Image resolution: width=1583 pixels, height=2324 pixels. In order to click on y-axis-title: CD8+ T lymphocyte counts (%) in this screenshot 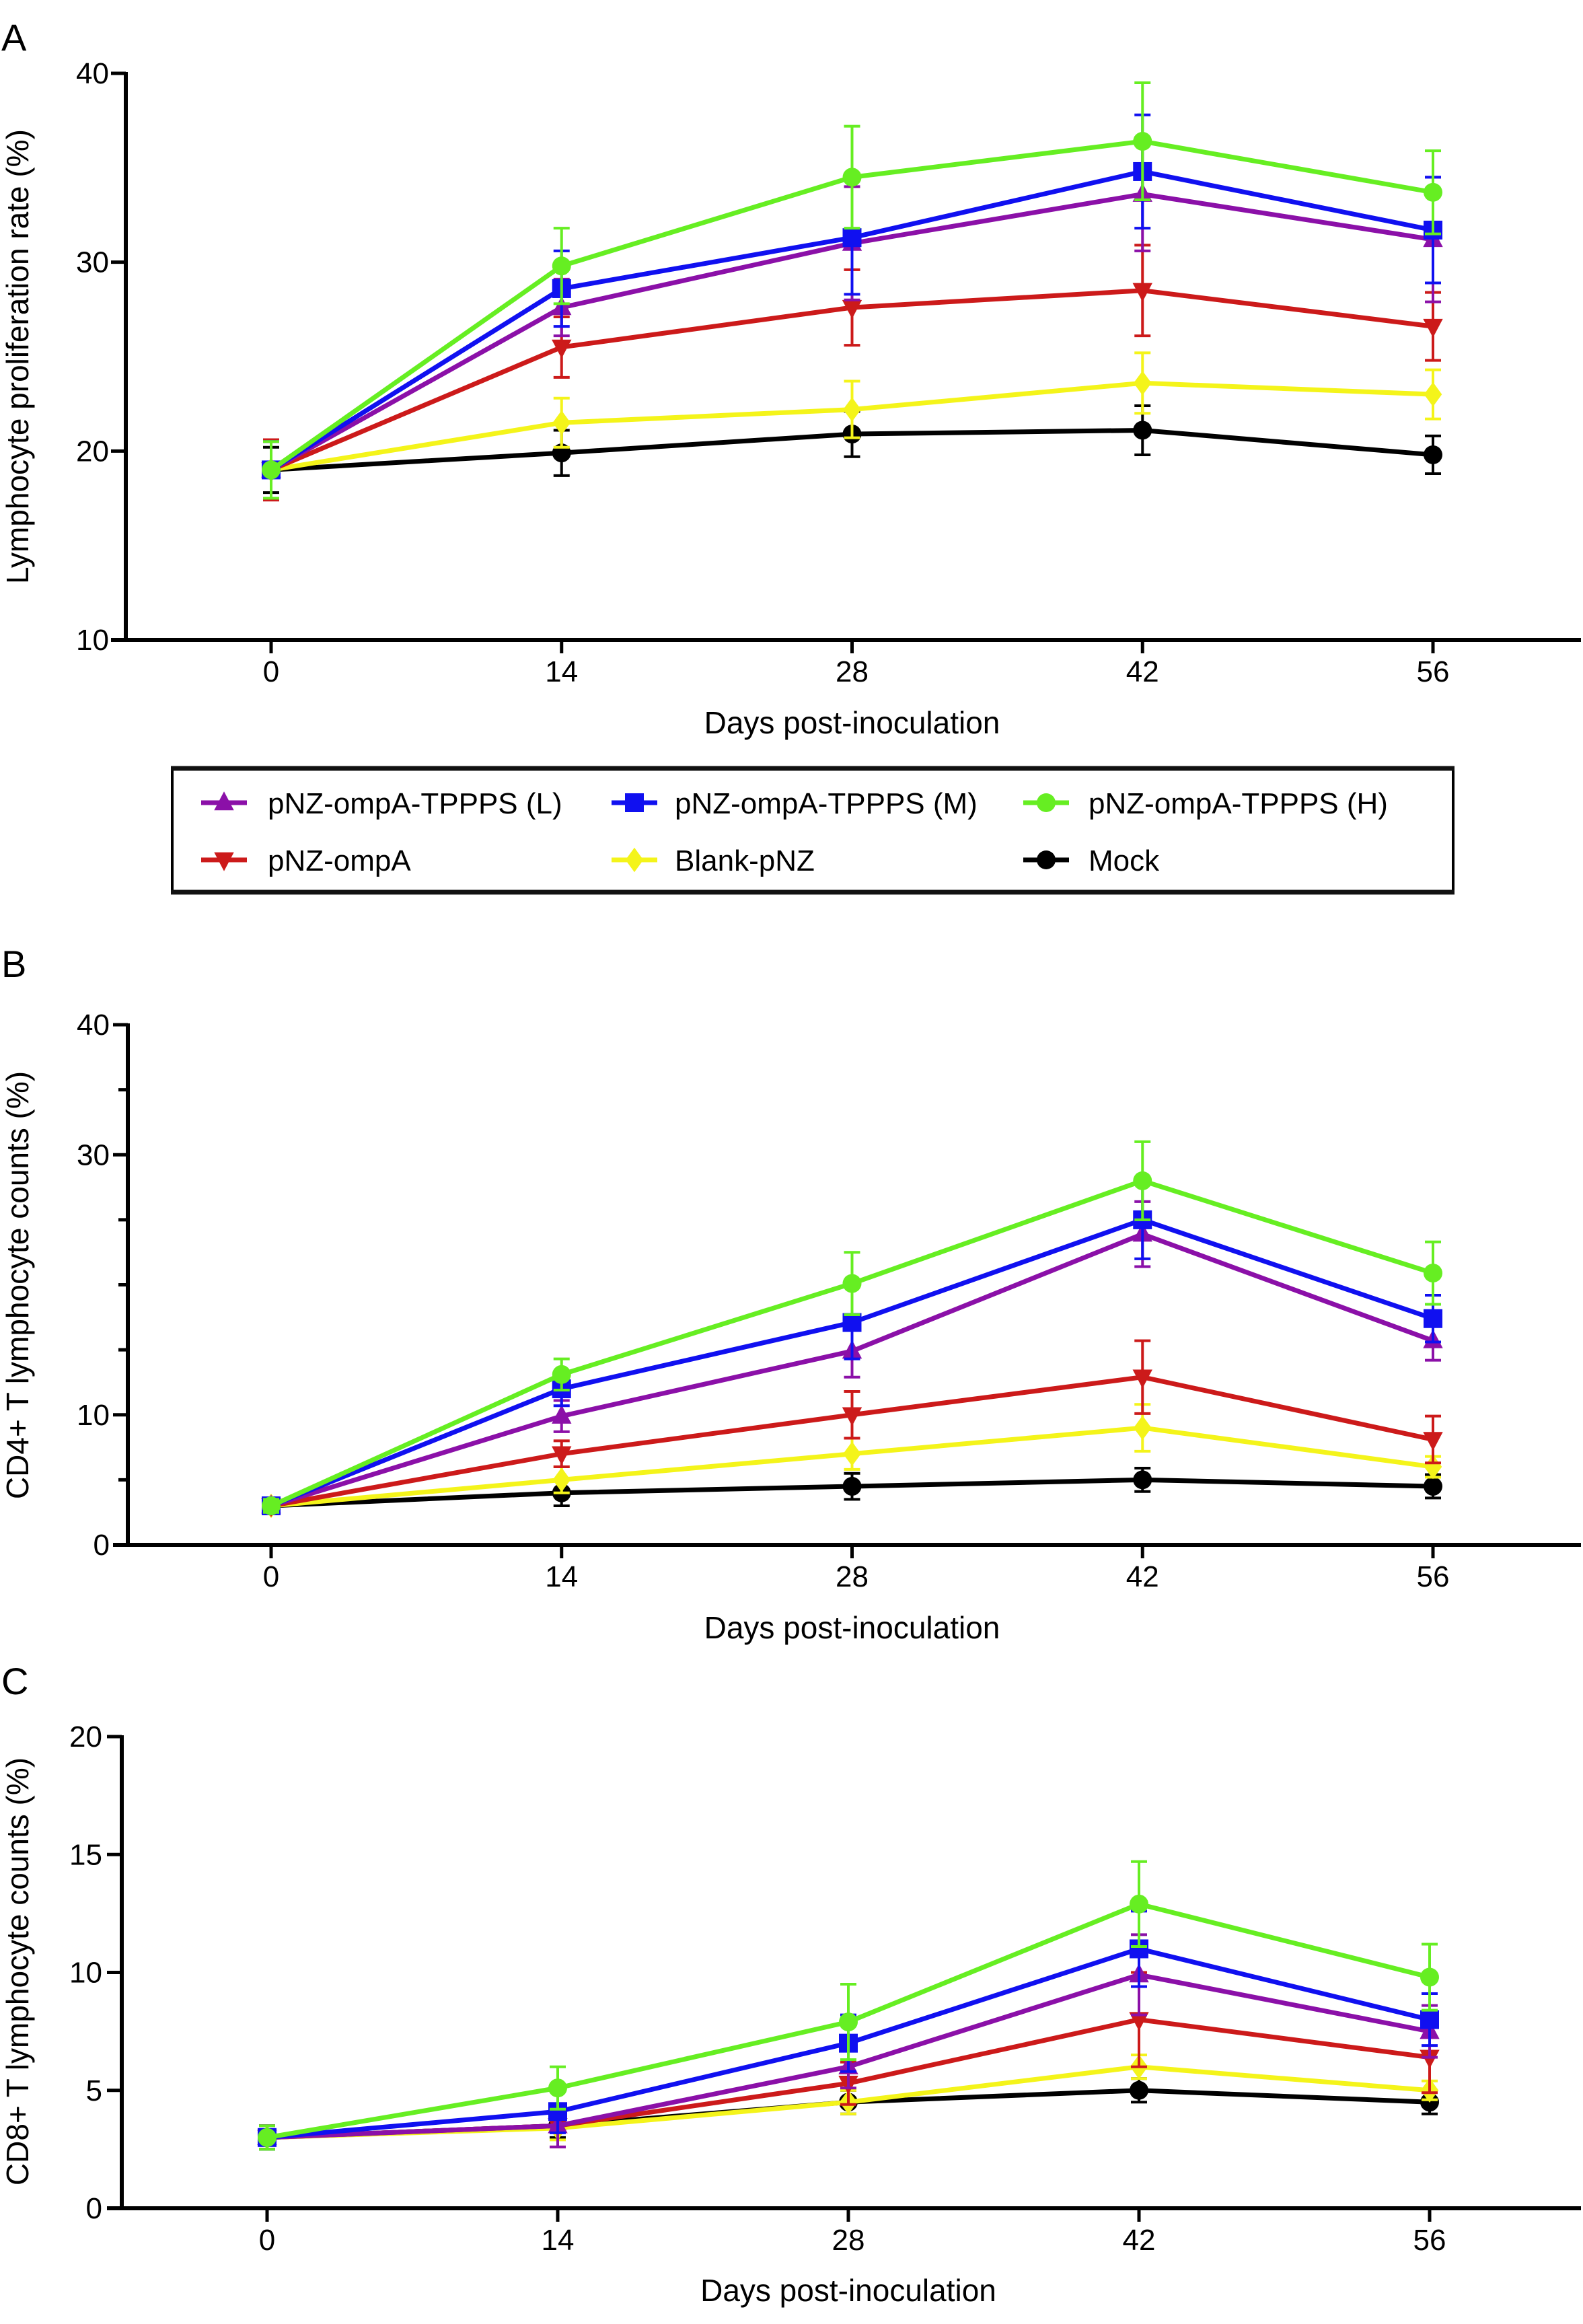, I will do `click(17, 1971)`.